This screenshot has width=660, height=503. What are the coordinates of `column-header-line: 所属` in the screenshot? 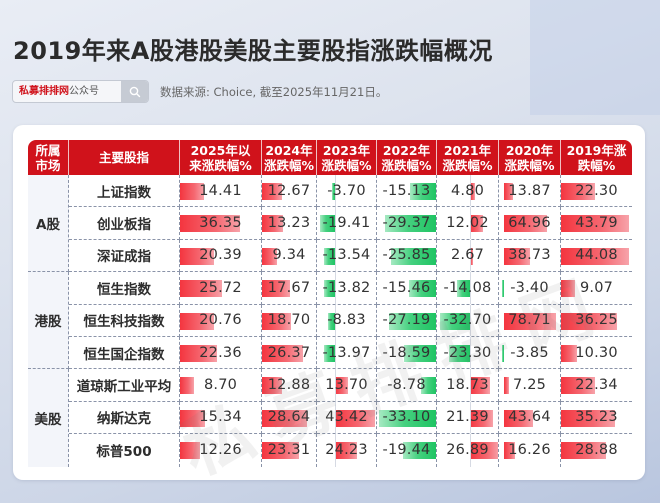 It's located at (48, 150).